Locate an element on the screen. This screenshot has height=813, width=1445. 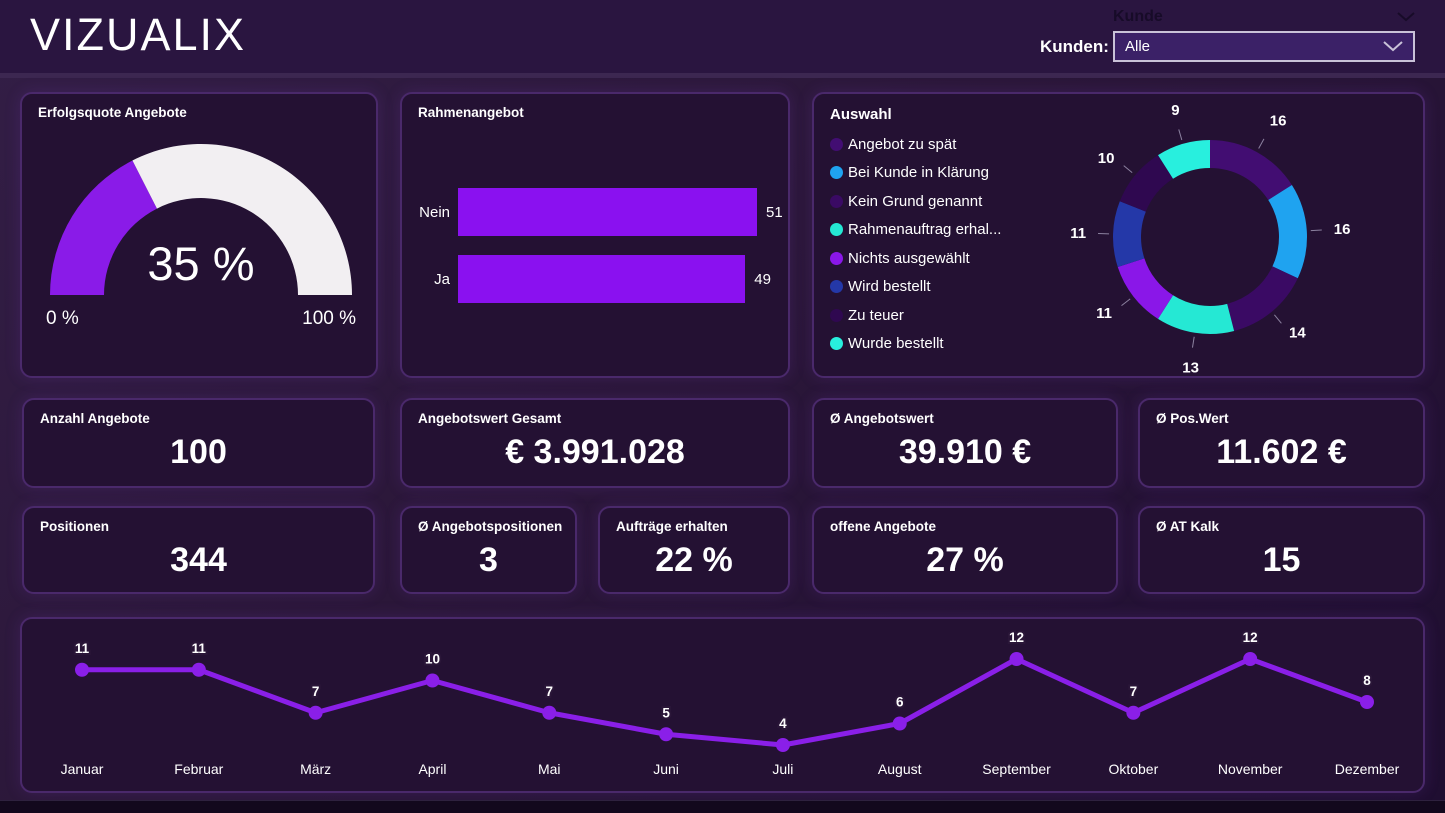
gauge-fill-arc is located at coordinates (103, 227).